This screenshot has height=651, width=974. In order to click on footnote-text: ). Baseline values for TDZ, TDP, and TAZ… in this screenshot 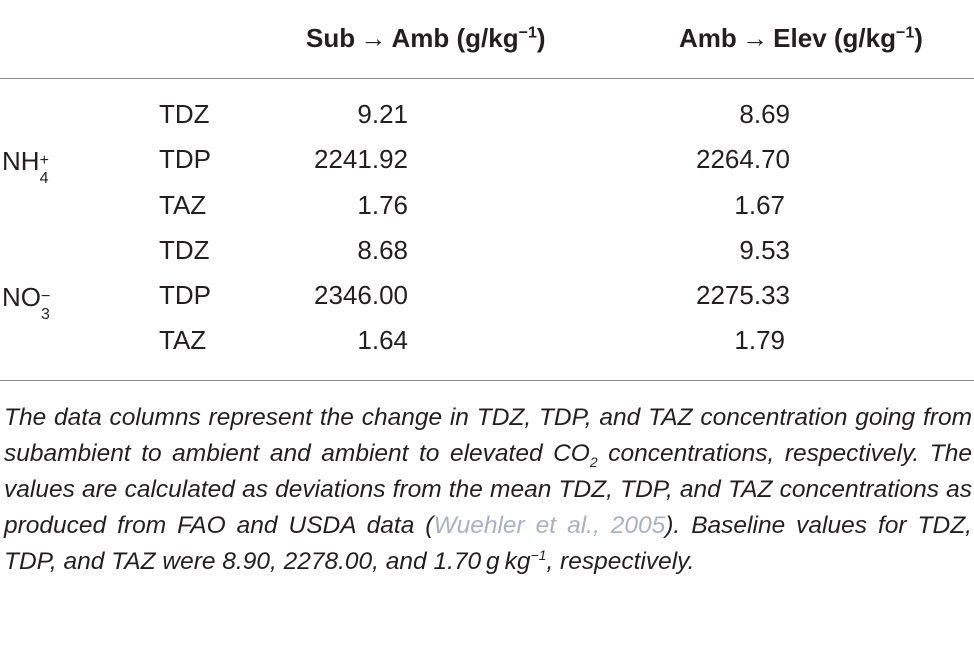, I will do `click(488, 543)`.